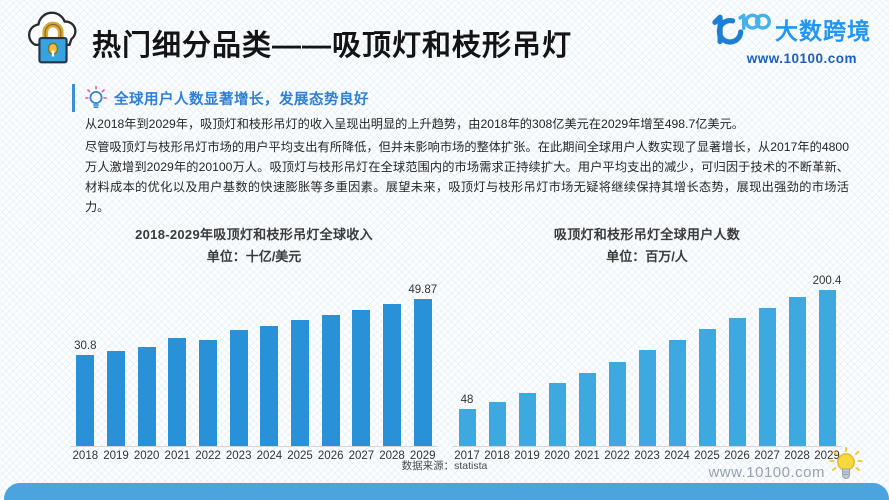 The width and height of the screenshot is (889, 500). I want to click on users-chart-title: 吸顶灯和枝形吊灯全球用户人数, so click(647, 234).